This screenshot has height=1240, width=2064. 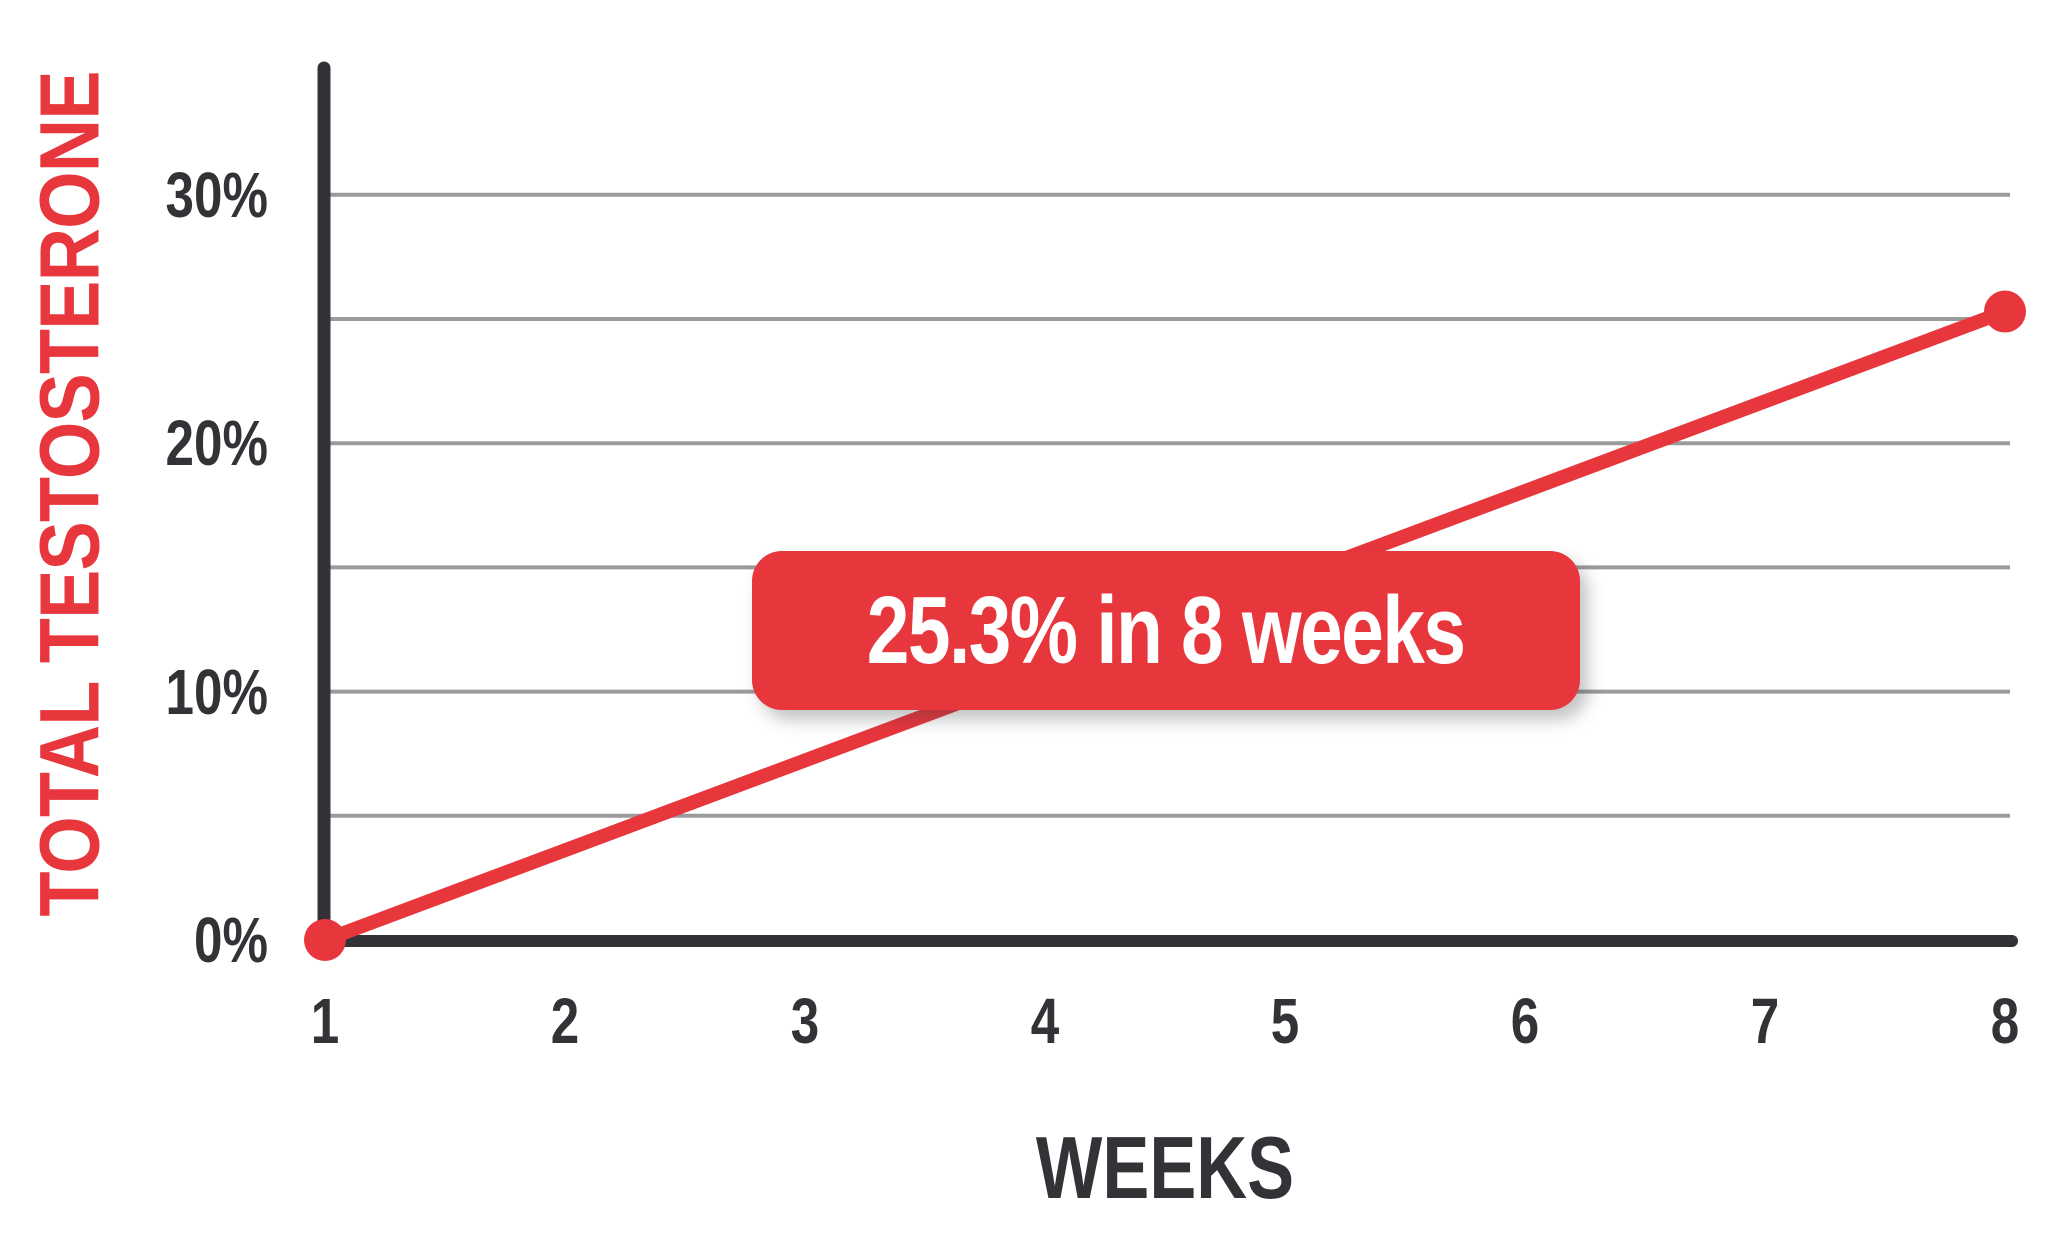 I want to click on x-tick-label: 8, so click(x=2005, y=1021).